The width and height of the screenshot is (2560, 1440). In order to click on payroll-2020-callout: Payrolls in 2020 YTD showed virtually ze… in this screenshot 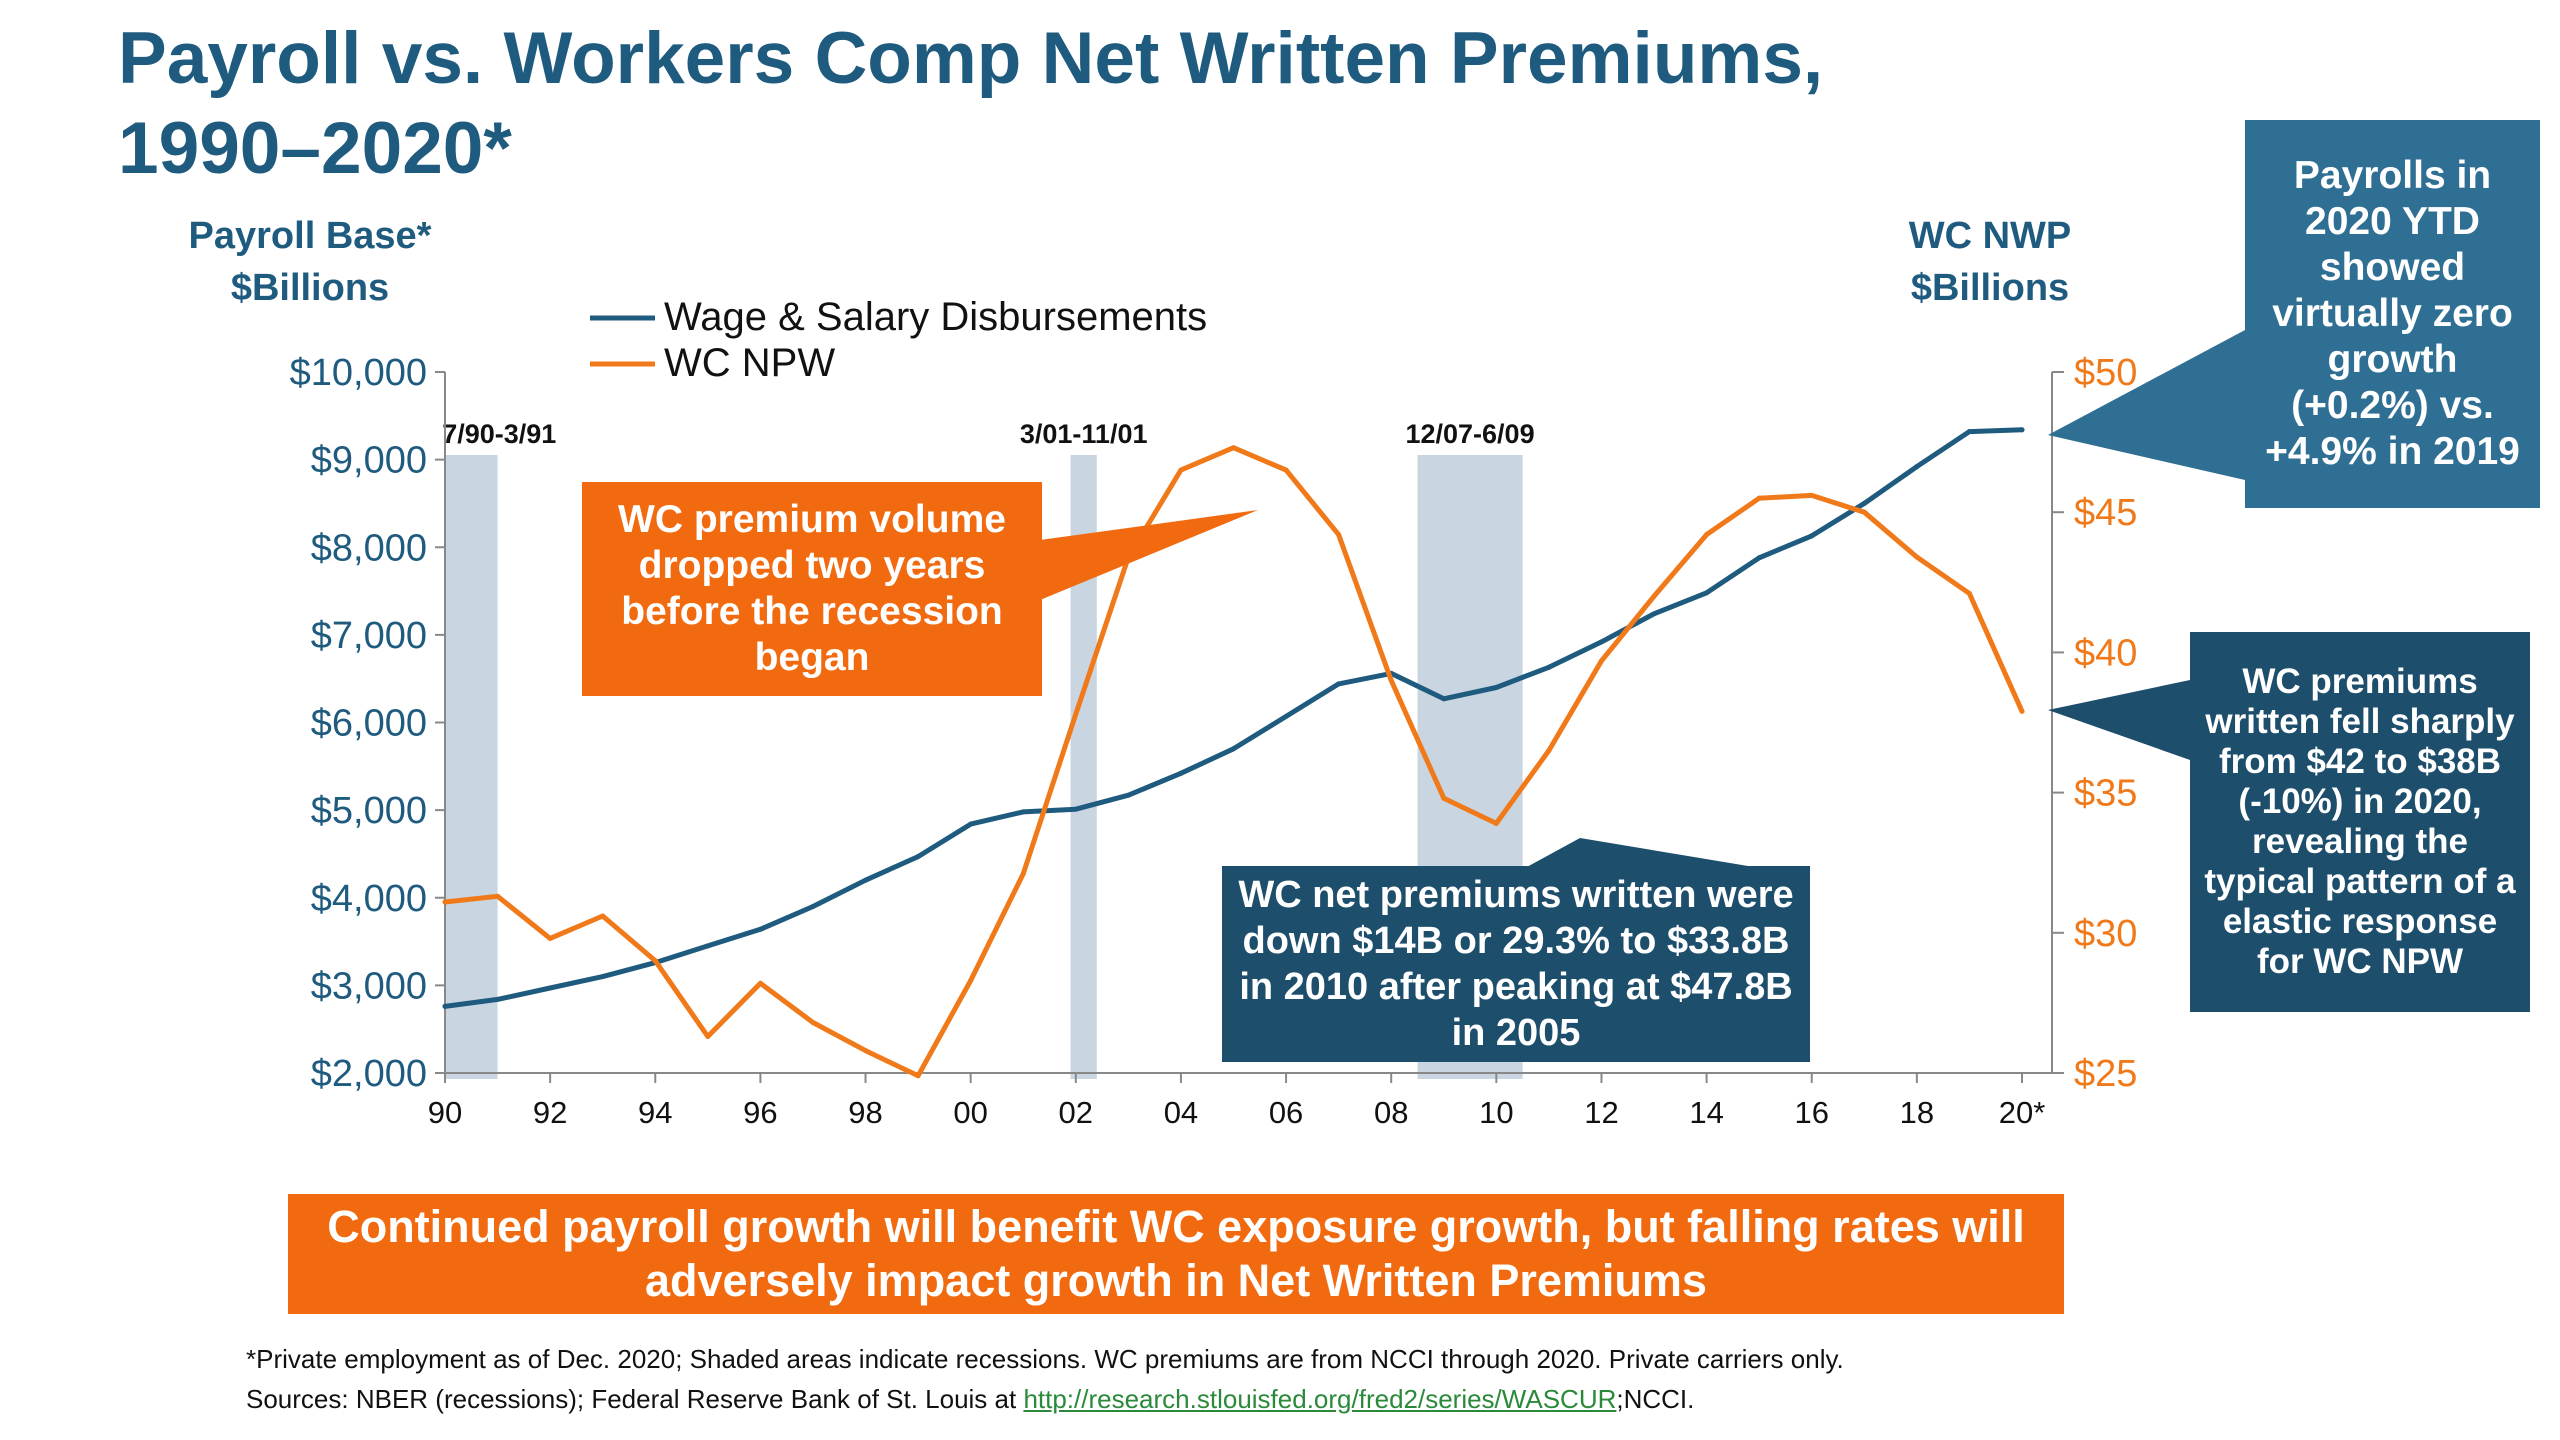, I will do `click(2392, 314)`.